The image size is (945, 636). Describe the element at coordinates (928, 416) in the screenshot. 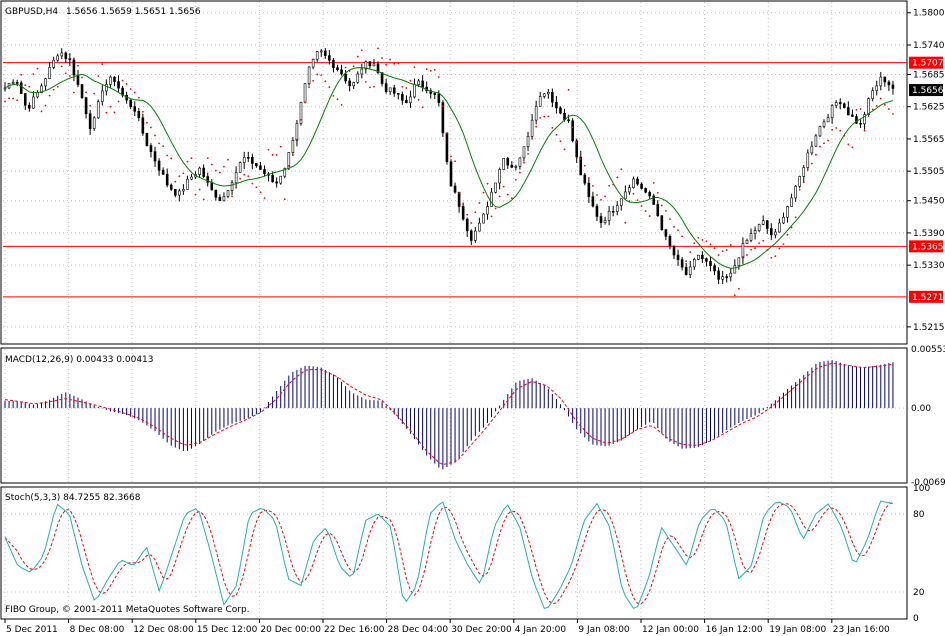

I see `macd-axis: 0.00553 0.00 -0.00691` at that location.